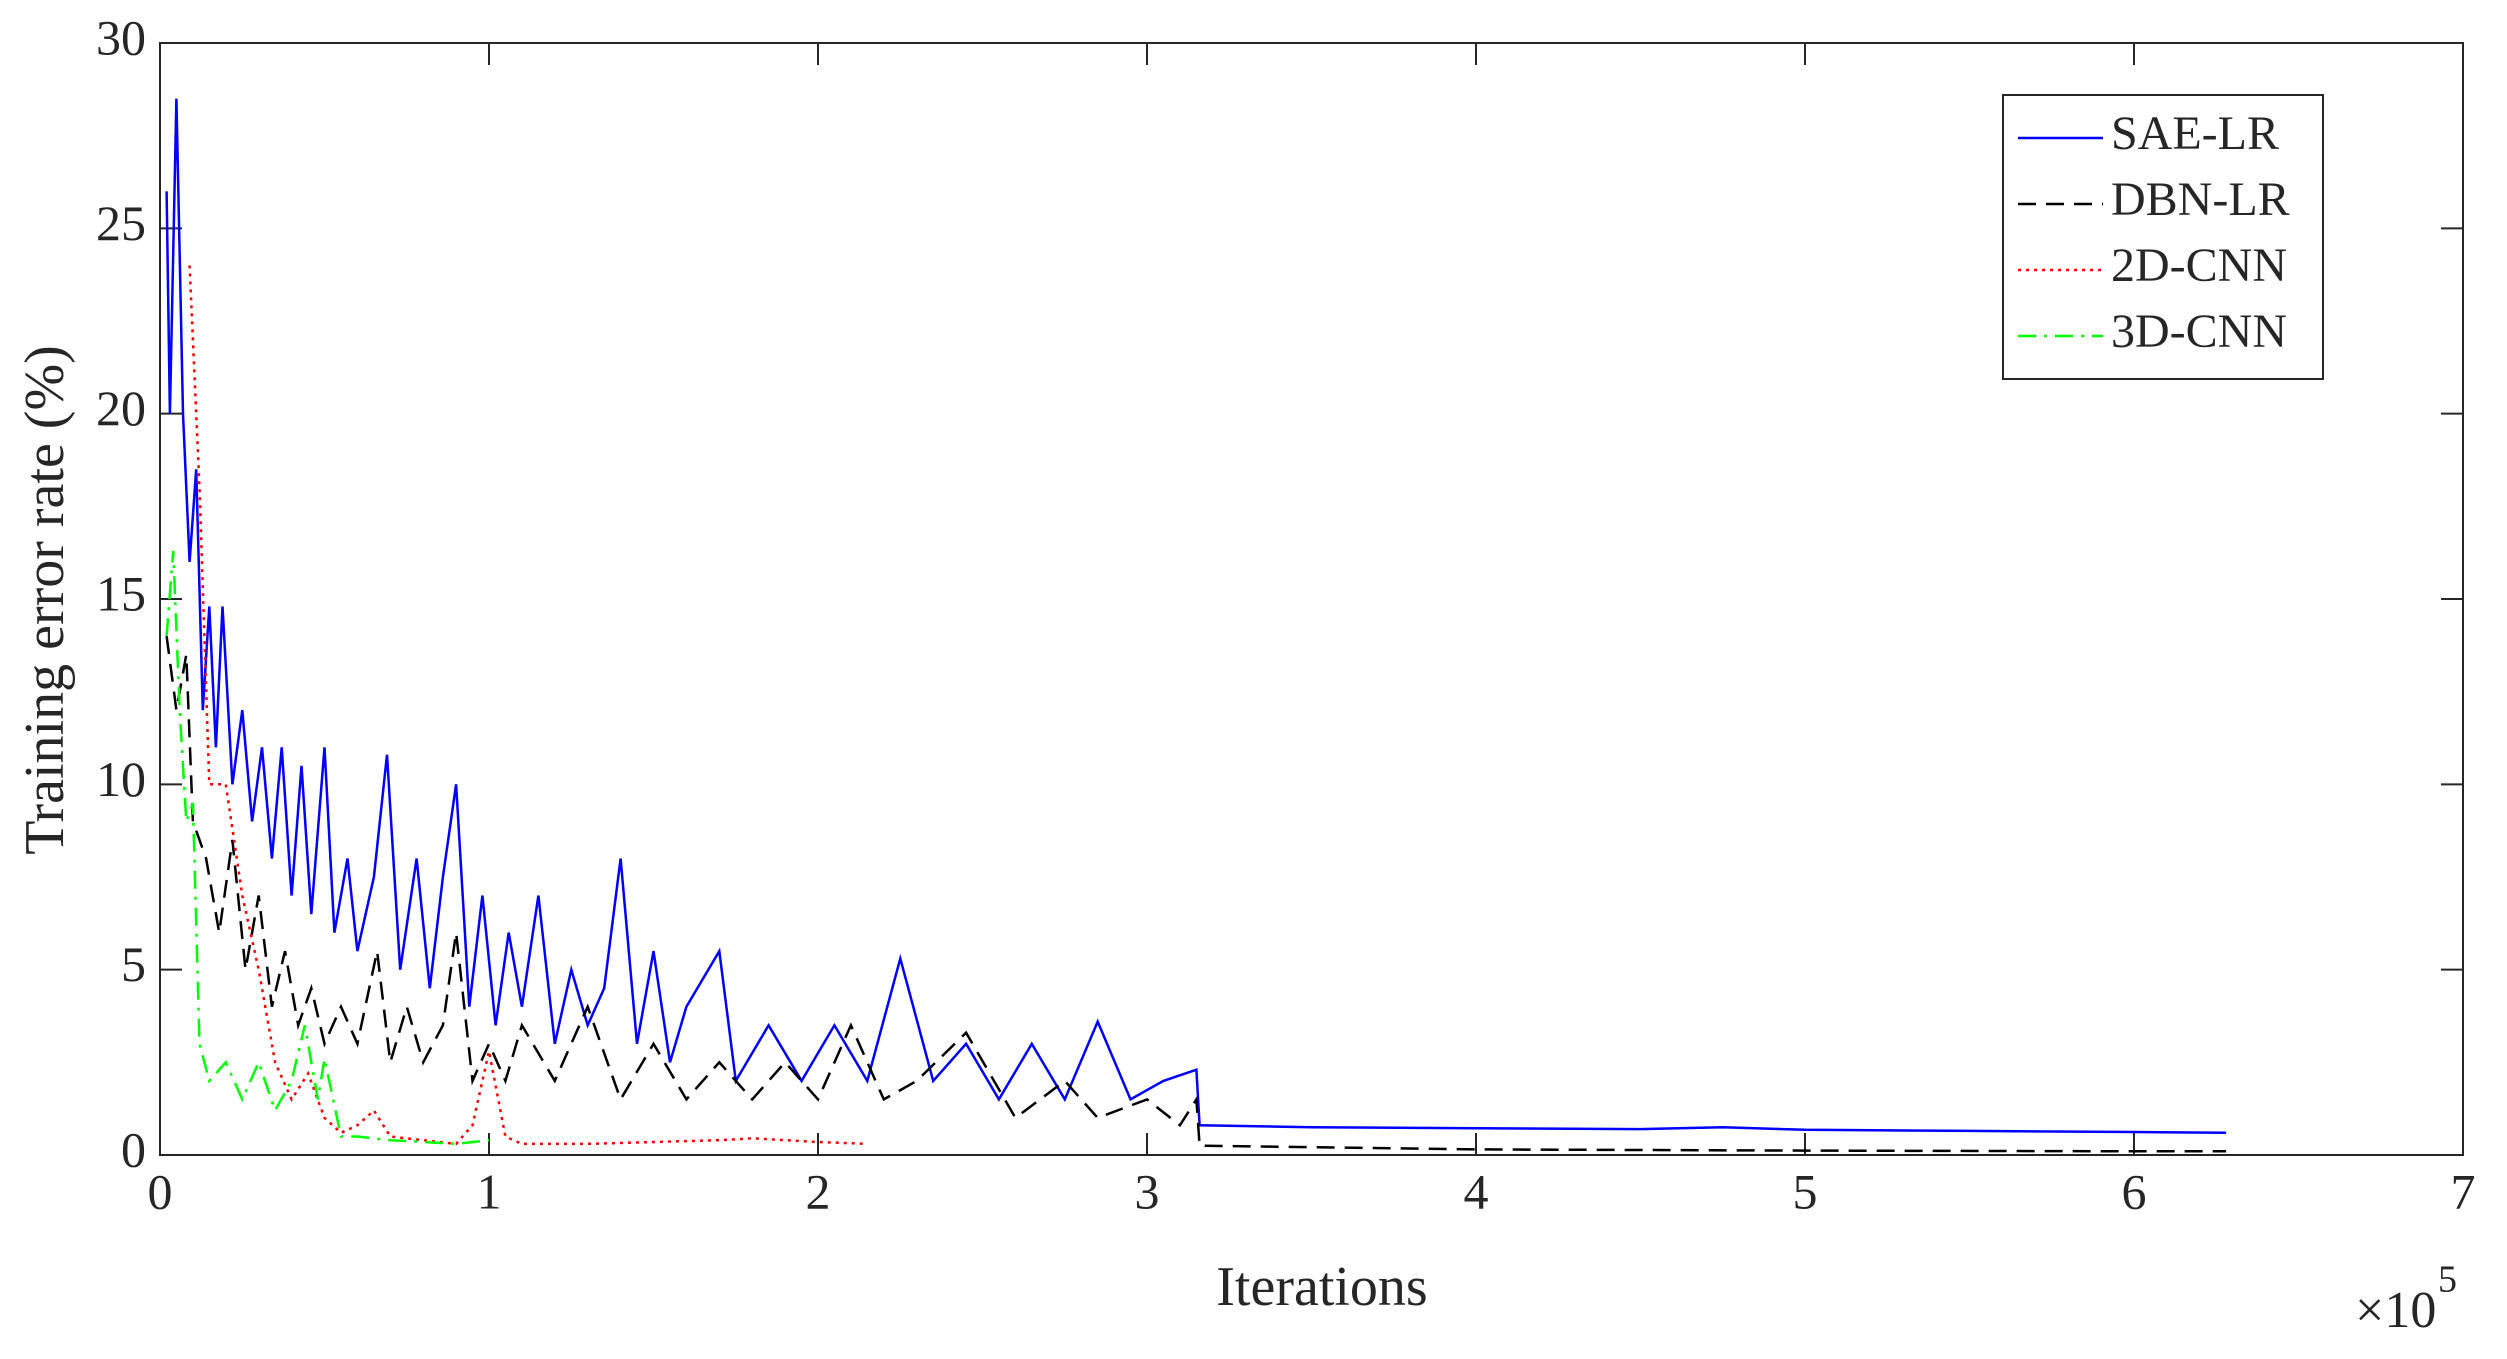 The height and width of the screenshot is (1359, 2507). I want to click on x-tick-label: 0, so click(160, 1191).